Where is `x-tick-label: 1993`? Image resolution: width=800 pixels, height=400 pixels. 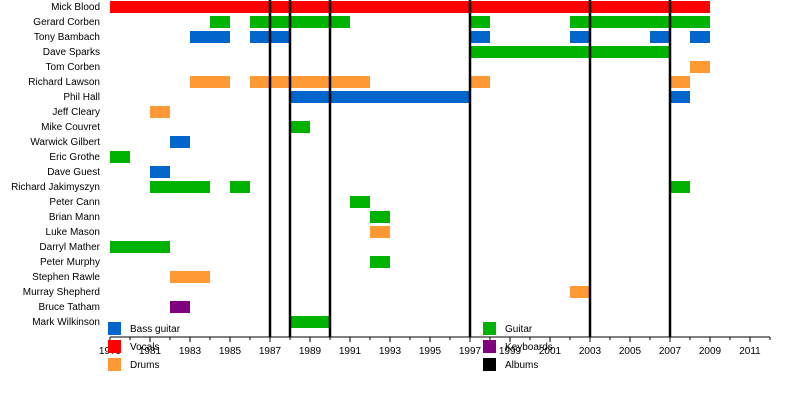
x-tick-label: 1993 is located at coordinates (390, 351).